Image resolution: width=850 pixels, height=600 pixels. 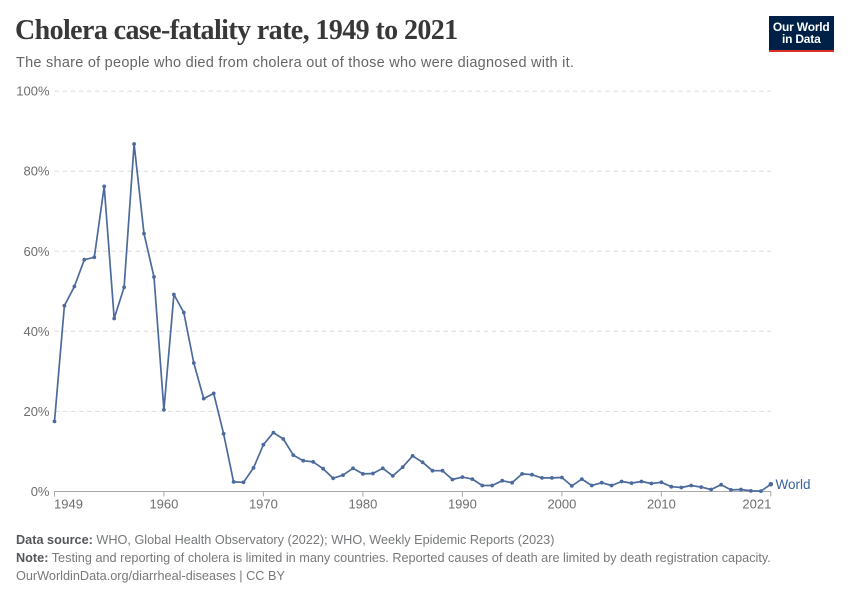 What do you see at coordinates (36, 251) in the screenshot?
I see `svg-text: 60%` at bounding box center [36, 251].